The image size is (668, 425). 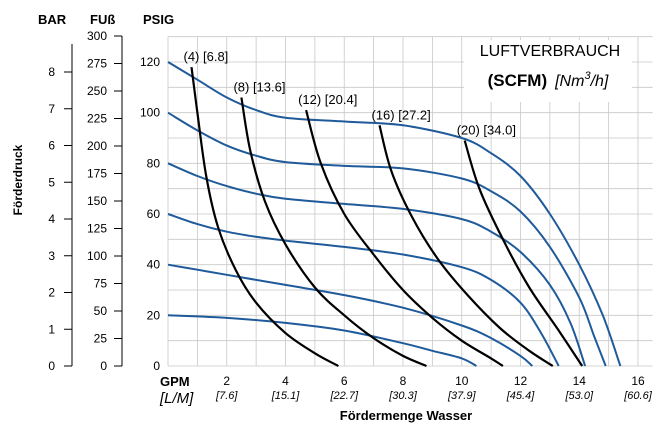 What do you see at coordinates (285, 396) in the screenshot?
I see `lpm-tick-label: [15.1]` at bounding box center [285, 396].